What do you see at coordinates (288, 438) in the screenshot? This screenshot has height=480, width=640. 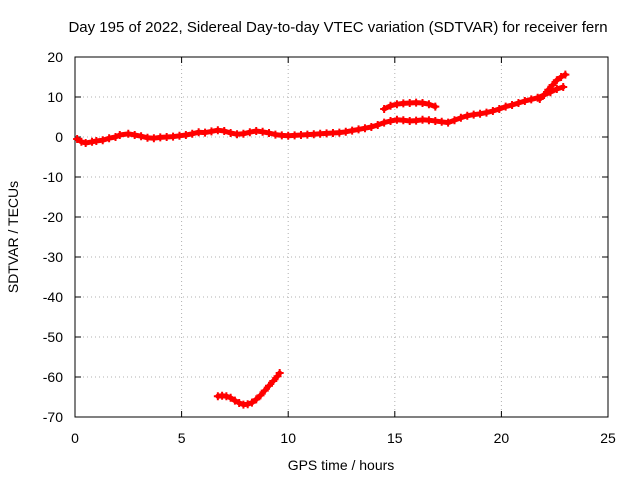 I see `x-tick-label: 10` at bounding box center [288, 438].